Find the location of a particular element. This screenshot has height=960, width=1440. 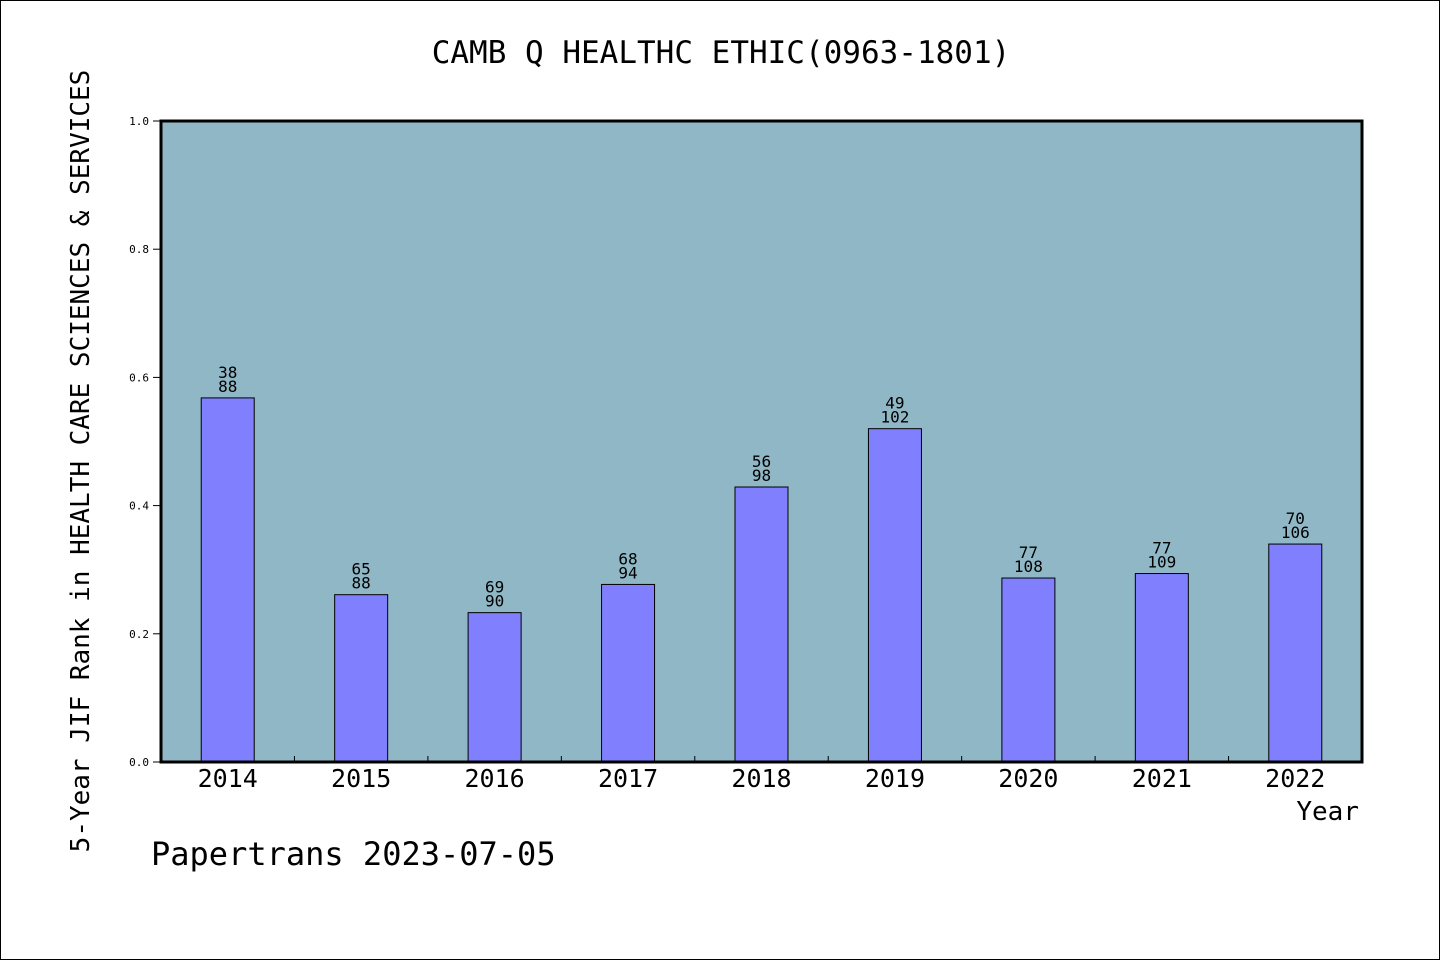

bar-label-top: 69 is located at coordinates (494, 587).